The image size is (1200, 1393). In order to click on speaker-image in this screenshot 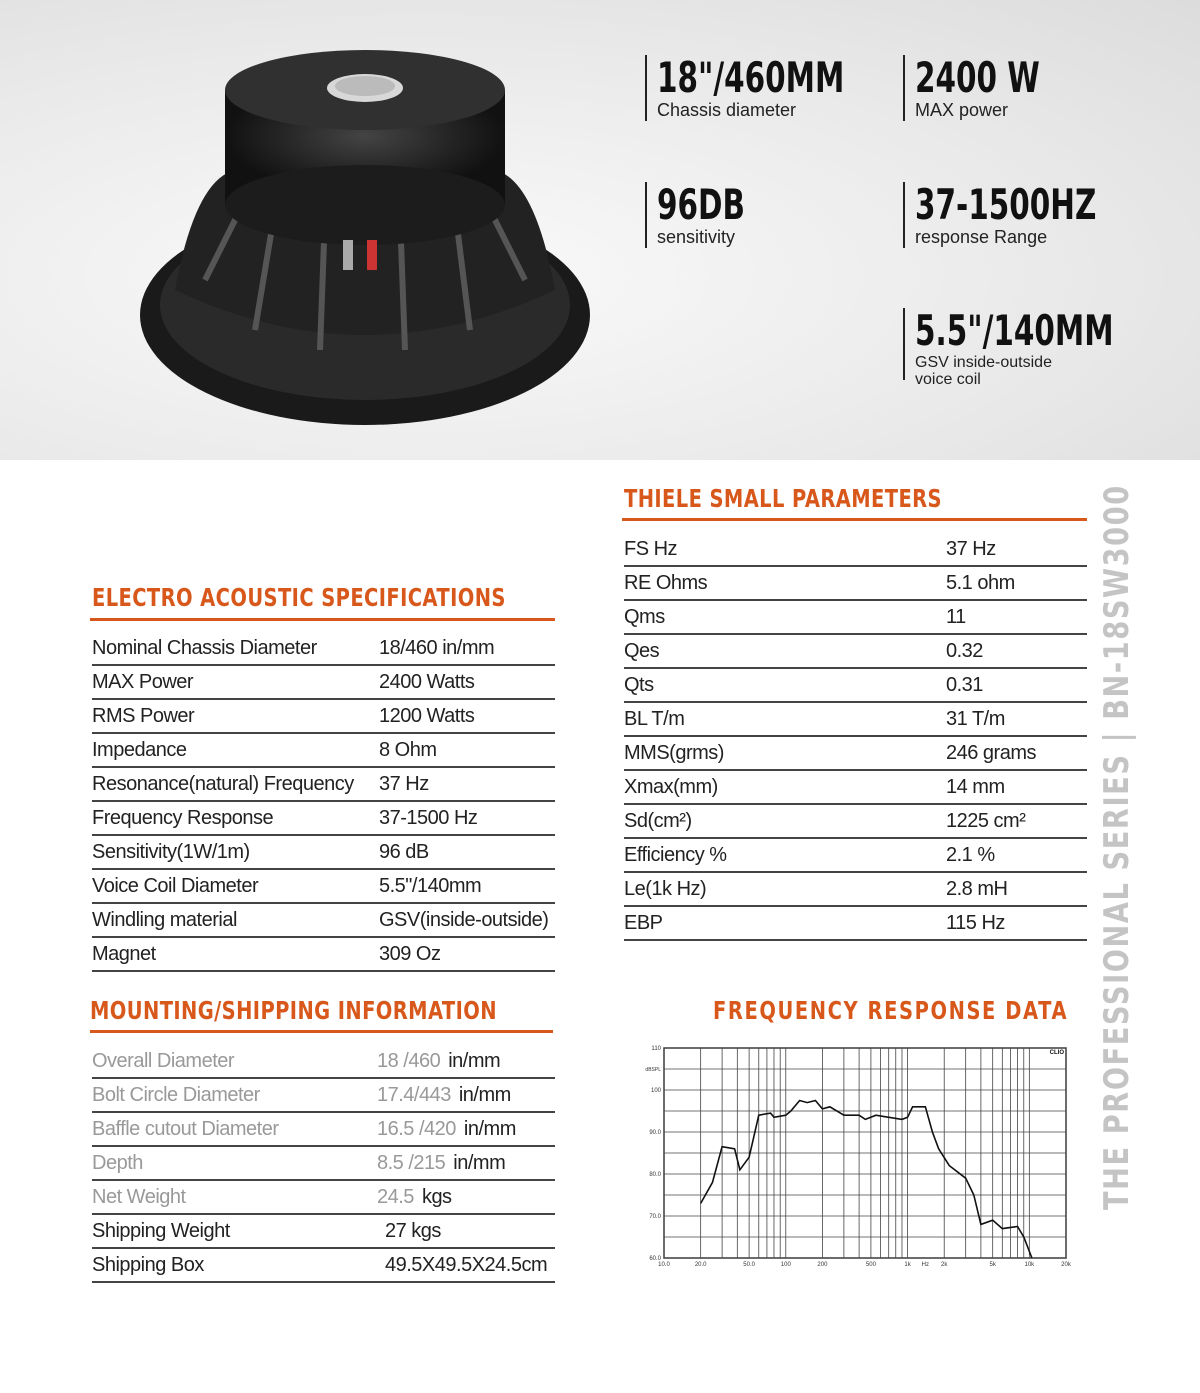, I will do `click(365, 237)`.